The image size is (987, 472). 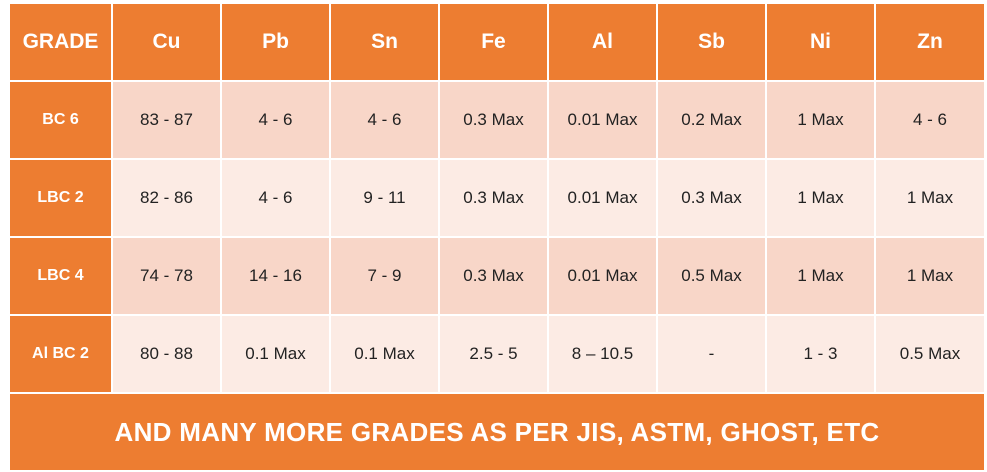 What do you see at coordinates (493, 42) in the screenshot?
I see `header-fe: Fe` at bounding box center [493, 42].